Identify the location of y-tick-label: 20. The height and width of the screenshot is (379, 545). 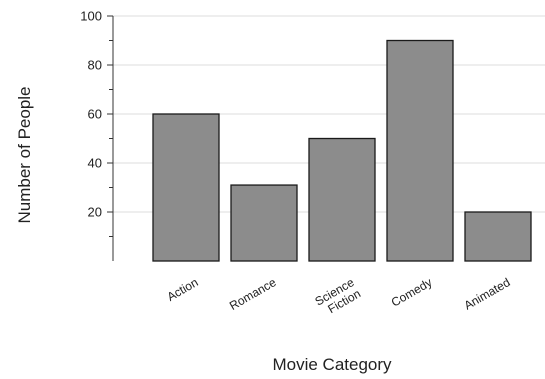
(95, 212).